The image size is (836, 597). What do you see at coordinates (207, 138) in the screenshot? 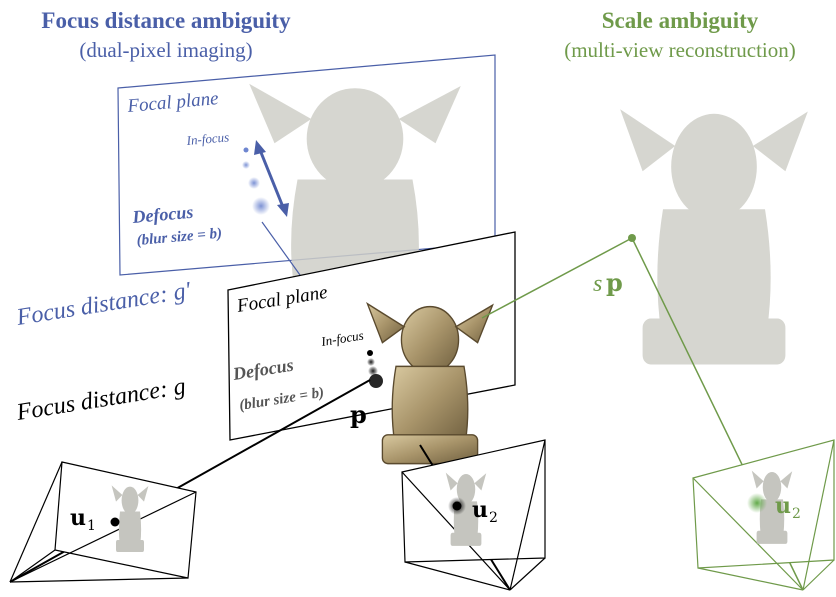
I see `far-in-focus-label: In-focus` at bounding box center [207, 138].